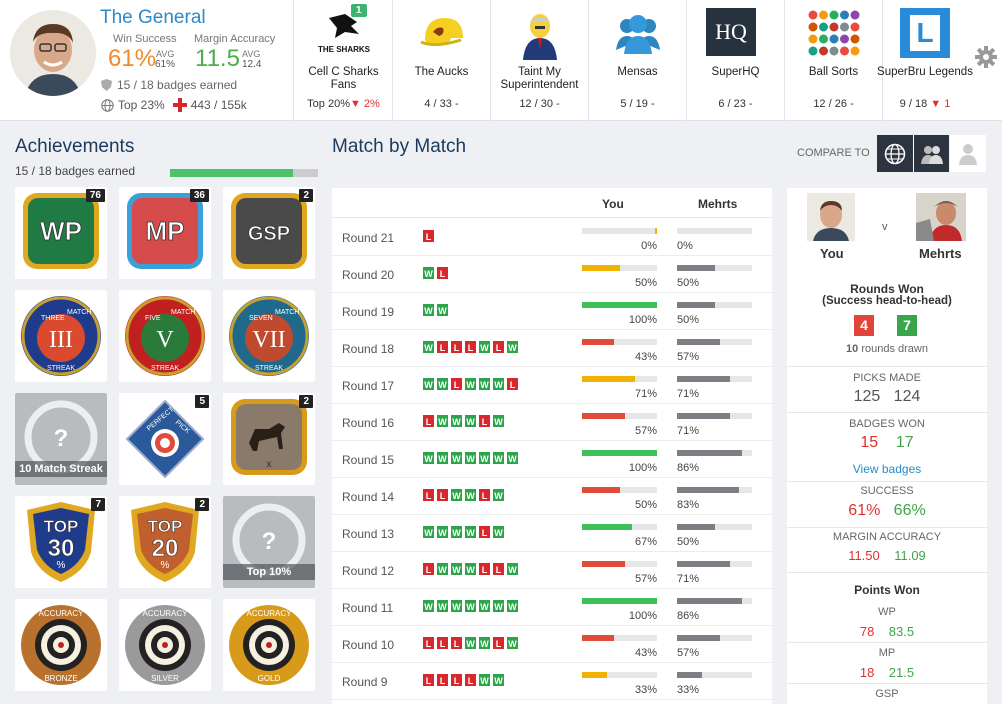 This screenshot has height=704, width=1002. I want to click on badge-tile: VII SEVEN MATCH STREAK, so click(269, 336).